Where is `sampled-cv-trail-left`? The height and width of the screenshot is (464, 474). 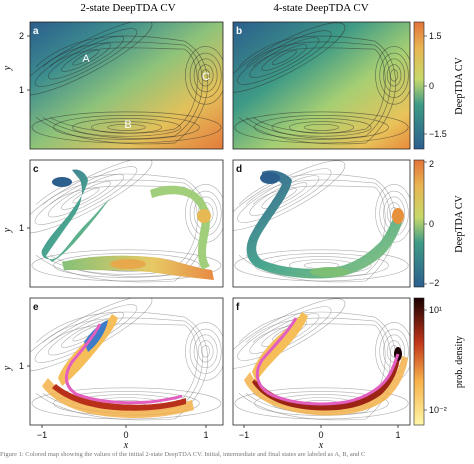
sampled-cv-trail-left is located at coordinates (75, 215).